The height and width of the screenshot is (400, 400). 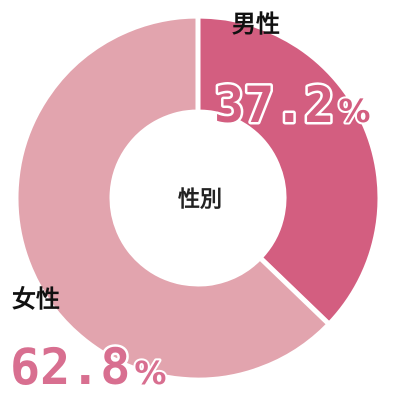 I want to click on slice-value-female: 62.8%, so click(x=88, y=367).